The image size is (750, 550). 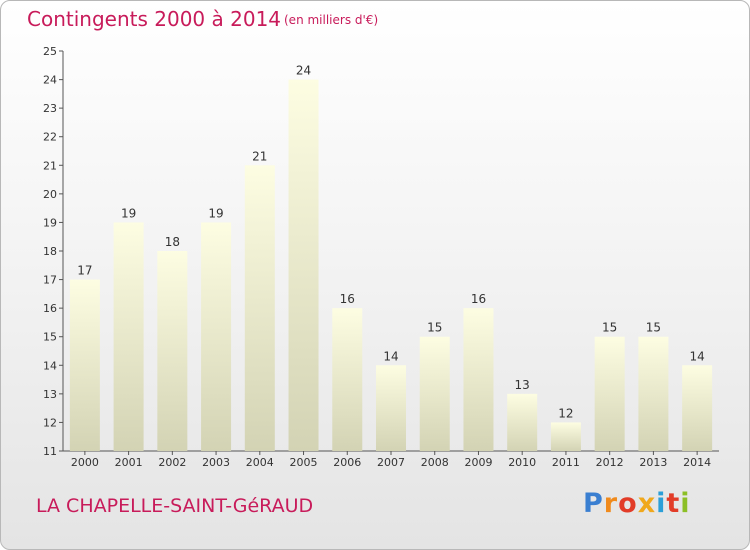 I want to click on bar-value-label: 24, so click(x=303, y=71).